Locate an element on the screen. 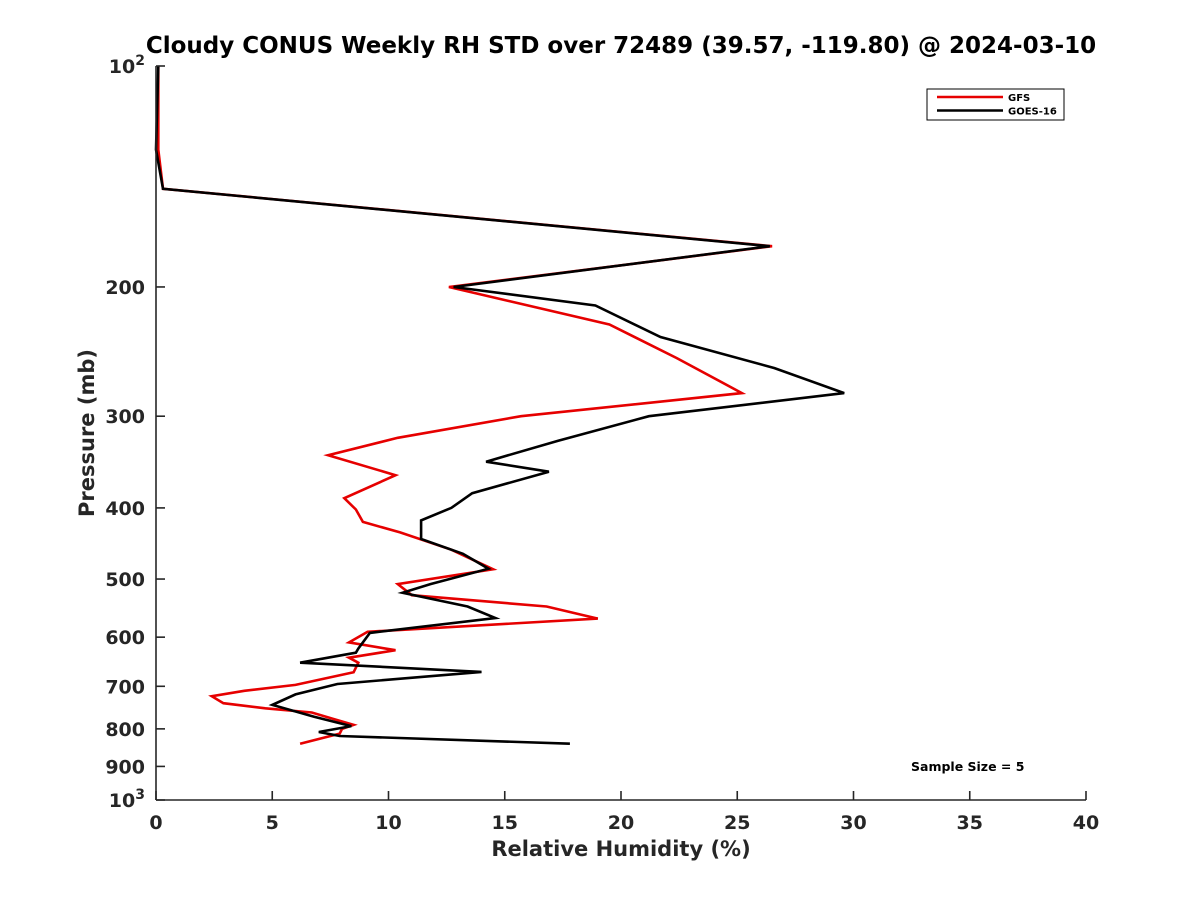 This screenshot has width=1200, height=900. y-tick-label: 10³ is located at coordinates (127, 799).